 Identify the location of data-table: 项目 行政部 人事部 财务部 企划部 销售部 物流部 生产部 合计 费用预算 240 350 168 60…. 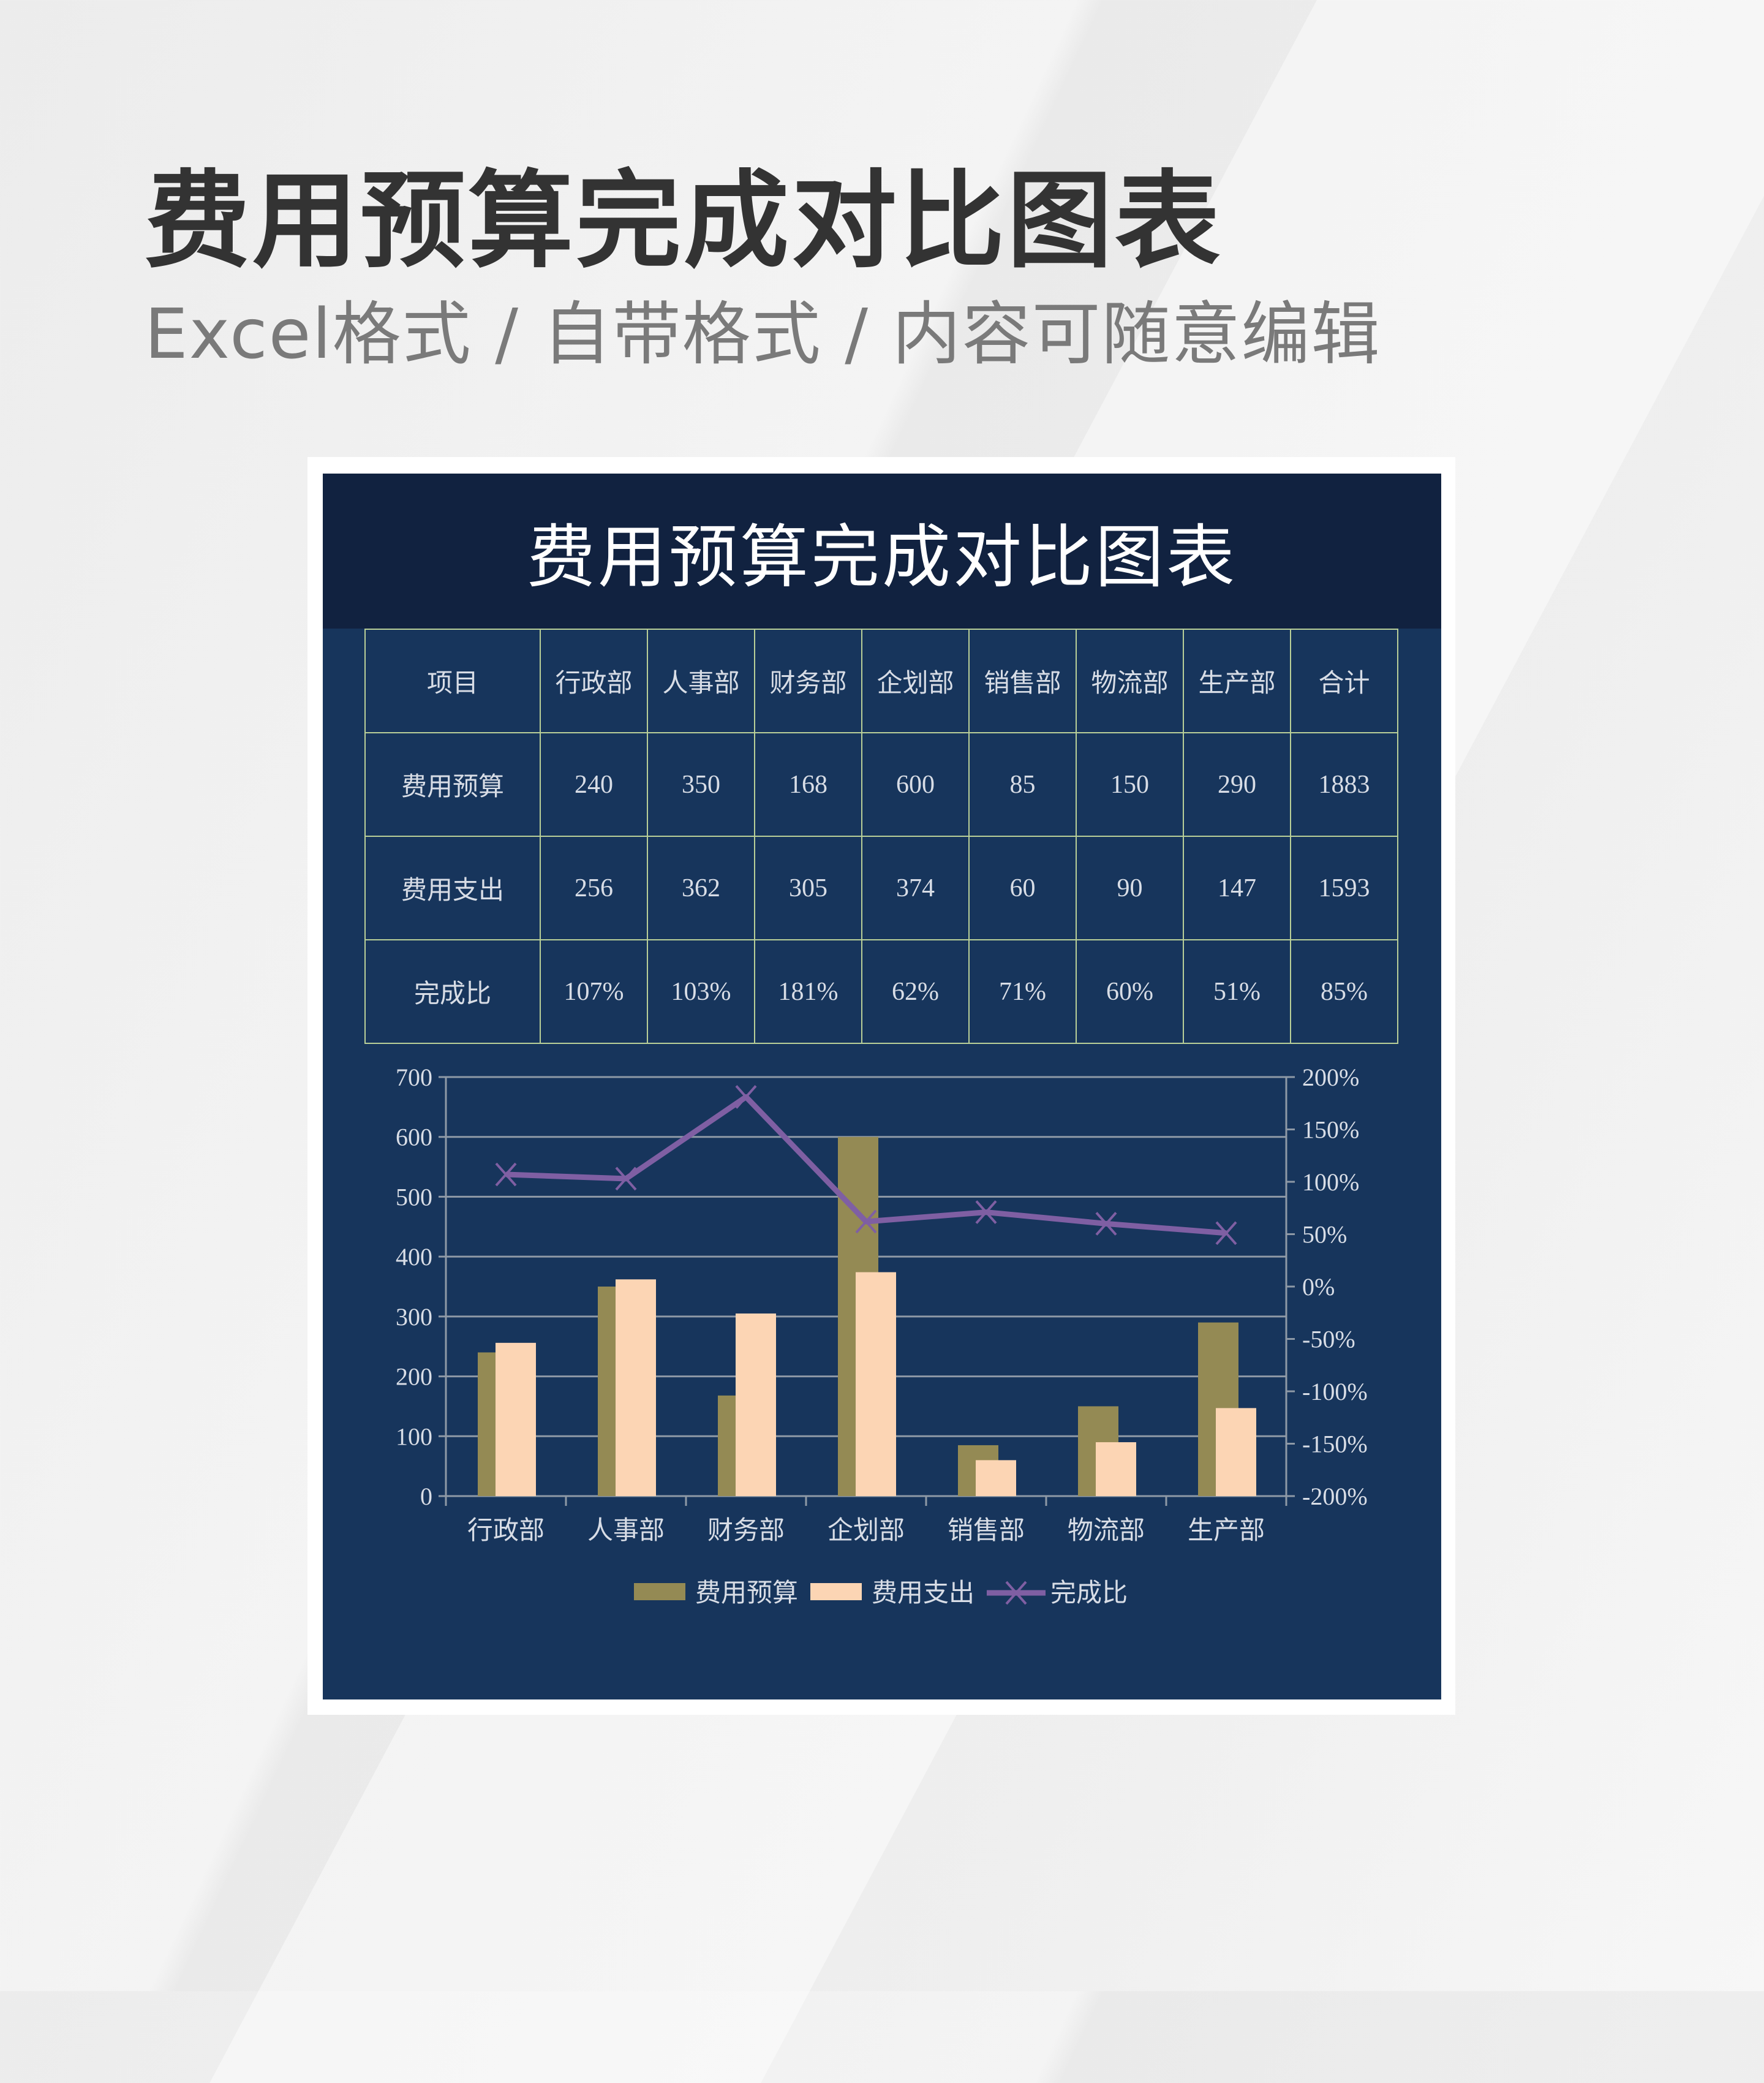
(881, 836).